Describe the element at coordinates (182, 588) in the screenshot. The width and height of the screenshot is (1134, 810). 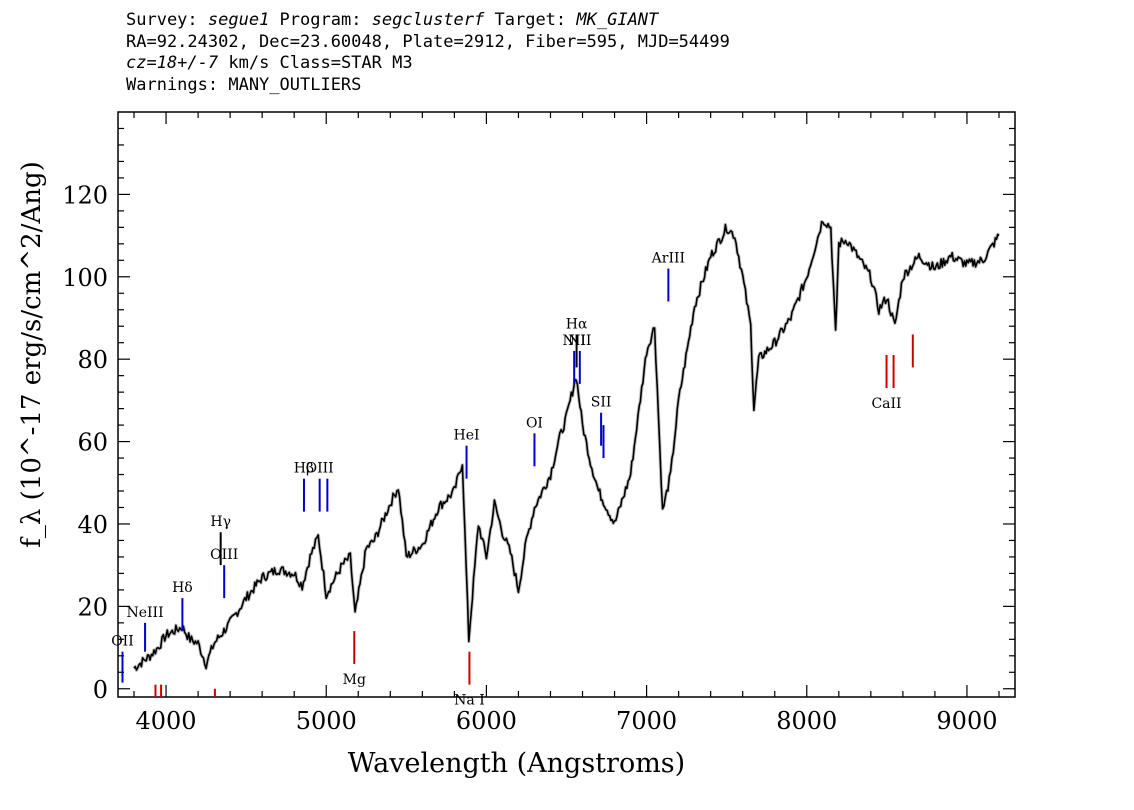
I see `line-marker-label: Hδ` at that location.